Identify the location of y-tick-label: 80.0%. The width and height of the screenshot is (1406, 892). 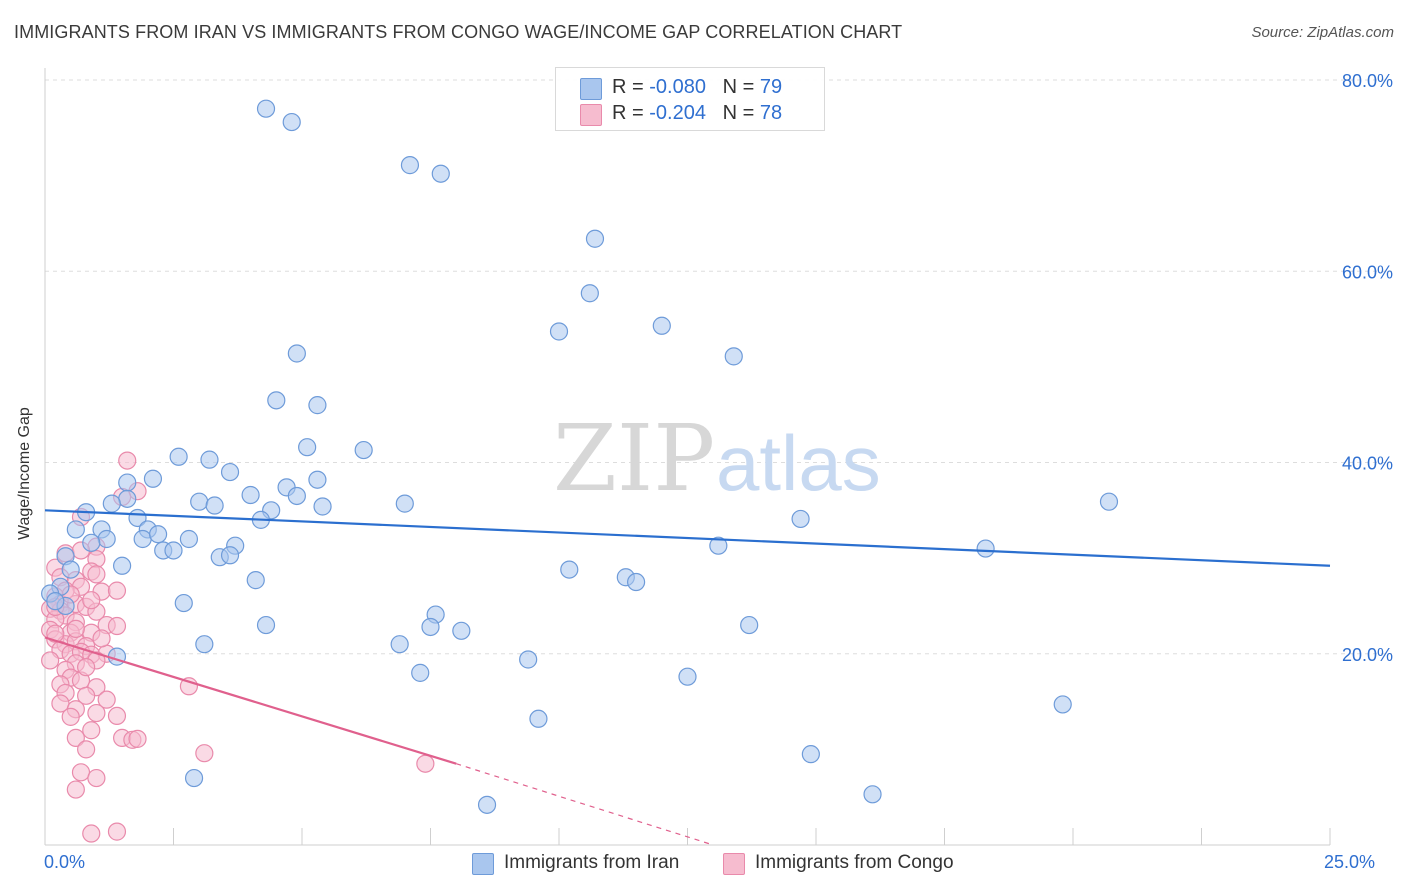
(1367, 81).